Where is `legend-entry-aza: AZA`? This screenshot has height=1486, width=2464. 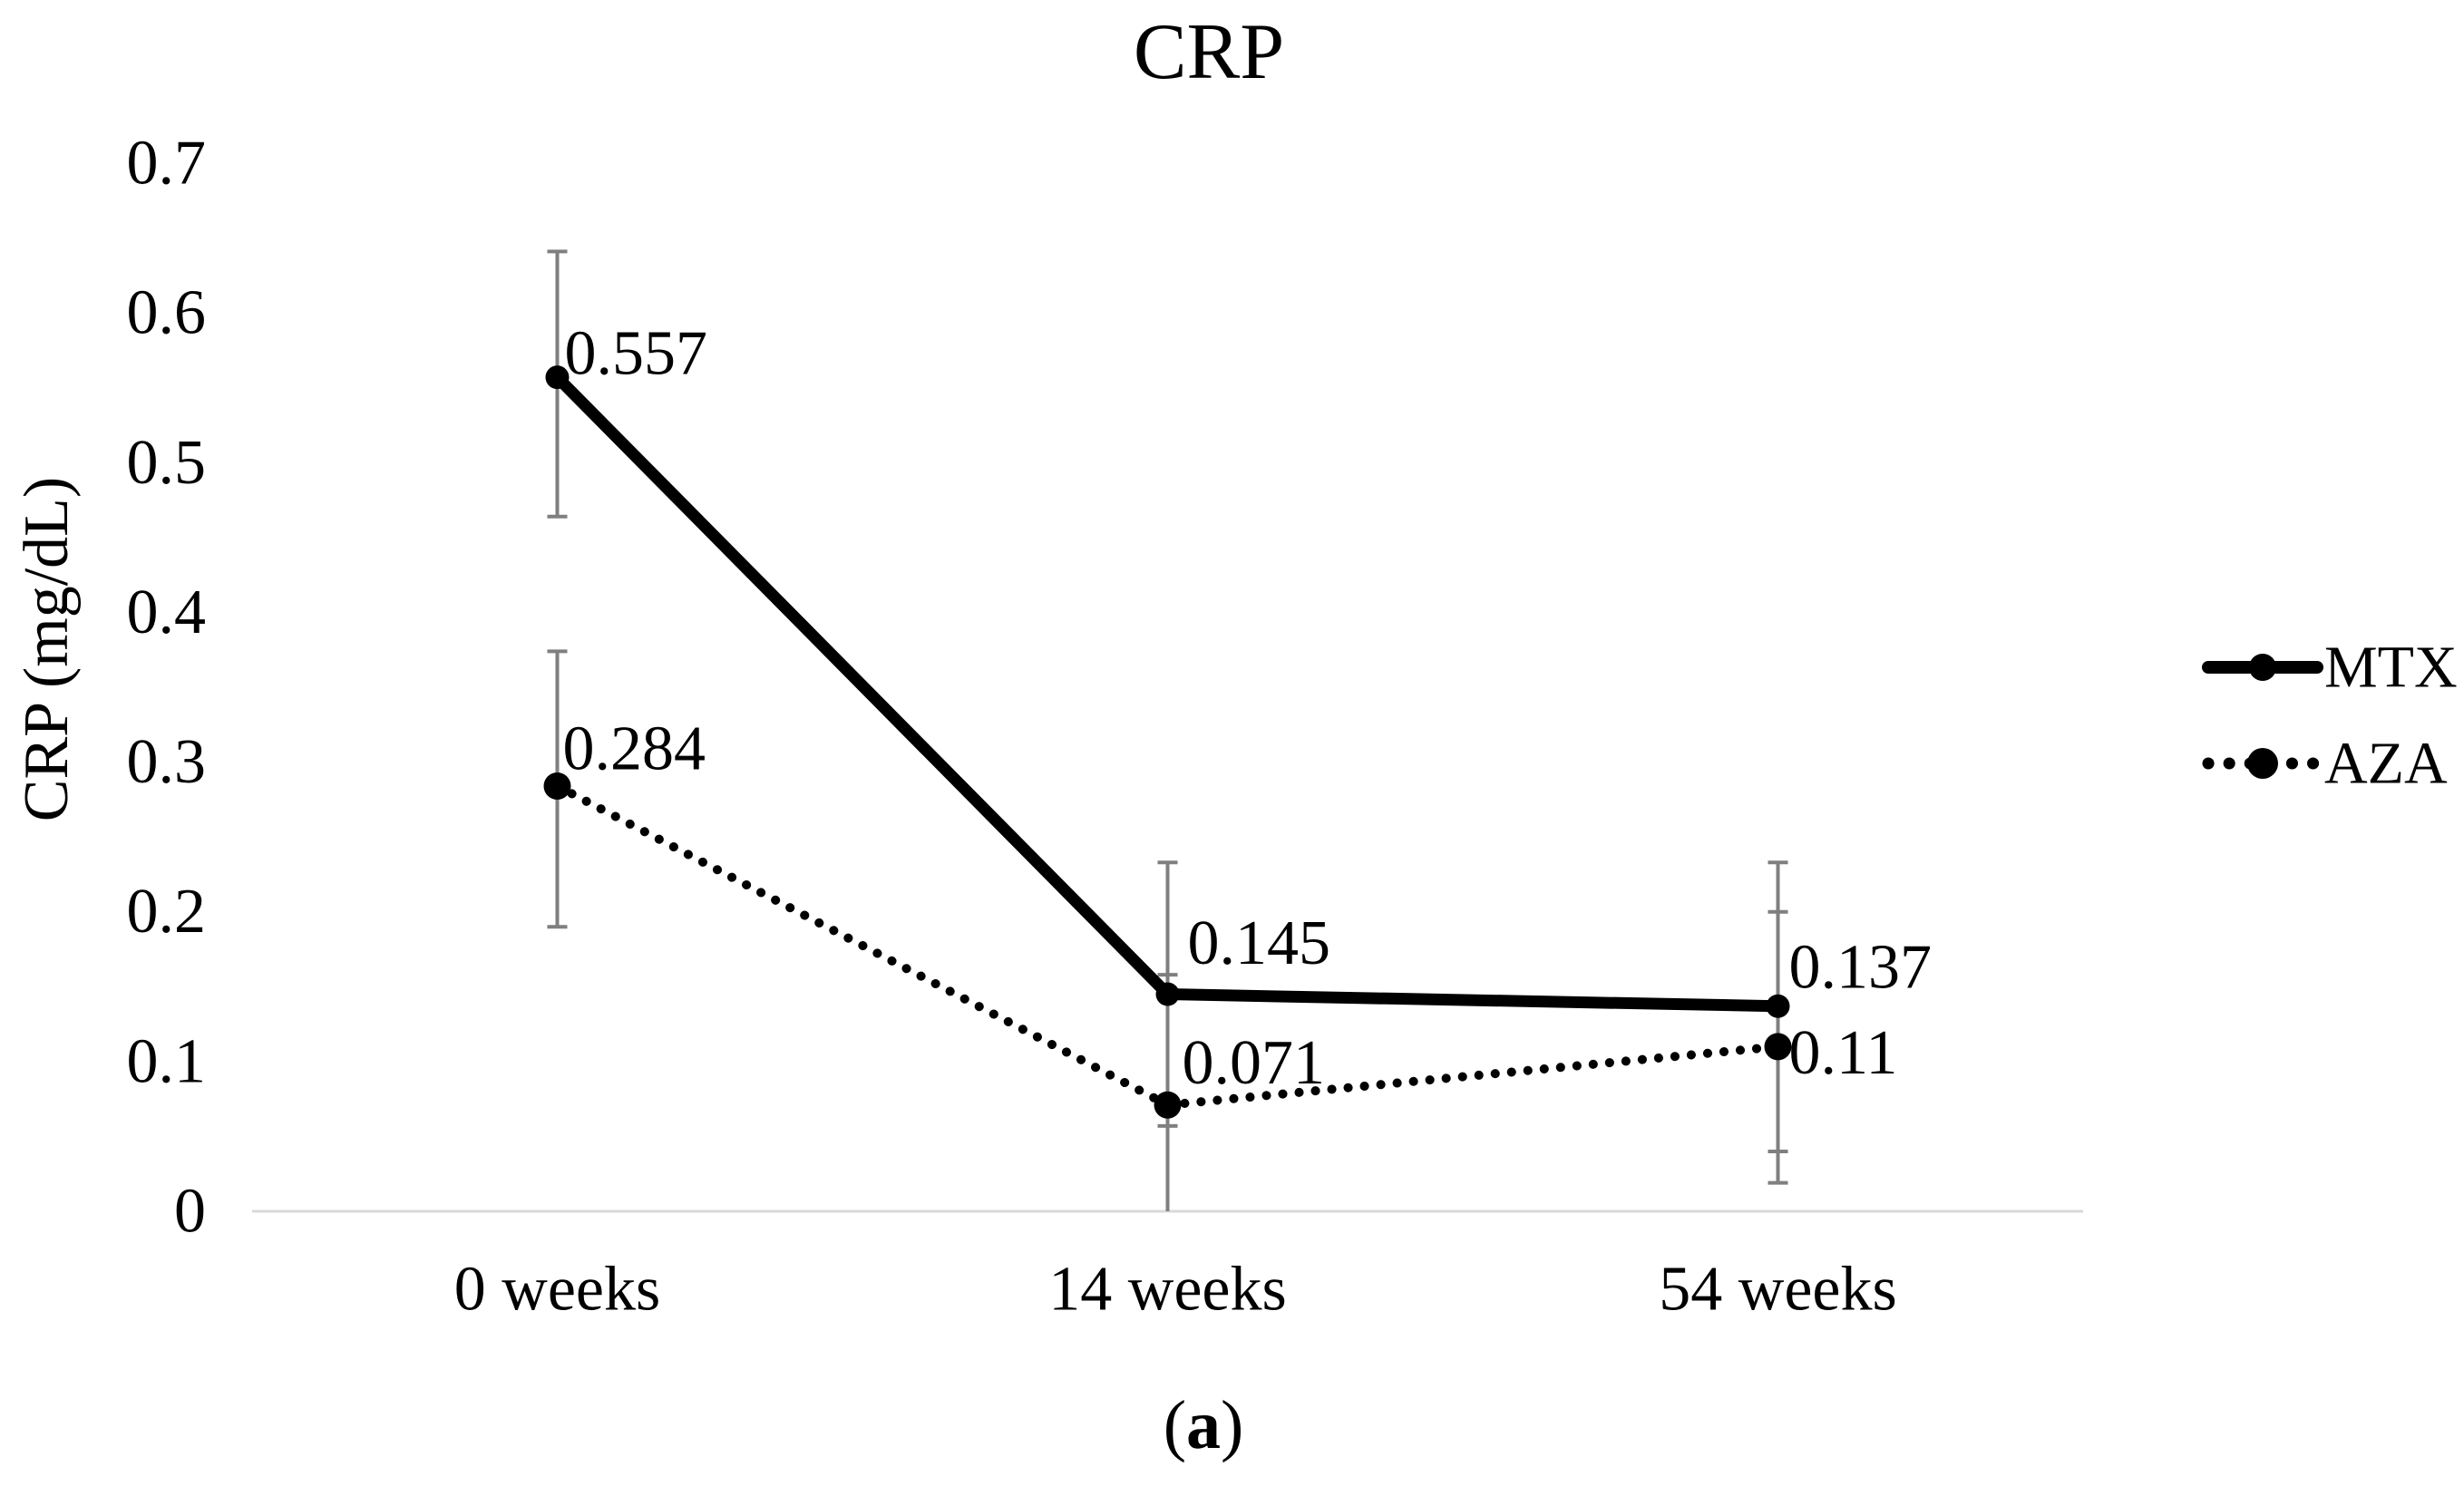
legend-entry-aza: AZA is located at coordinates (2325, 764).